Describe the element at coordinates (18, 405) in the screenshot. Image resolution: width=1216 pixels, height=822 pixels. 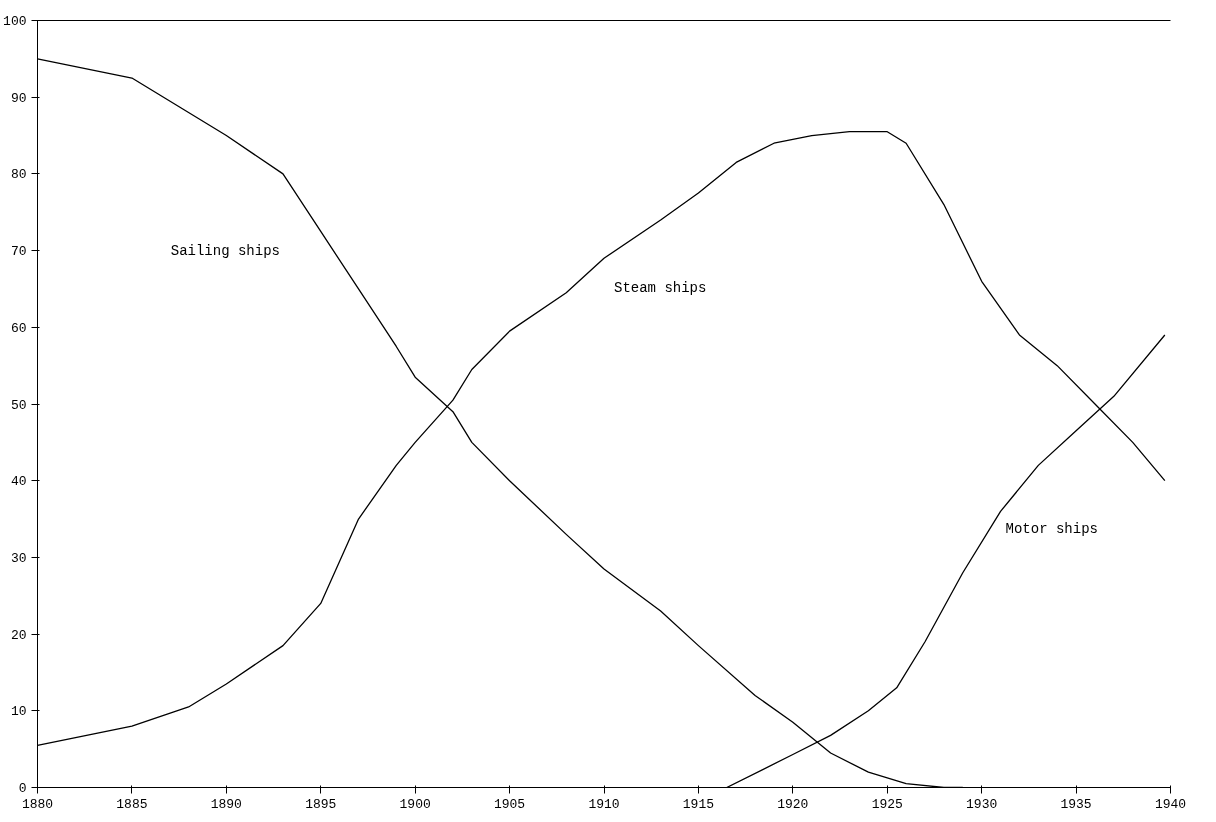
I see `y-tick-label: 50` at that location.